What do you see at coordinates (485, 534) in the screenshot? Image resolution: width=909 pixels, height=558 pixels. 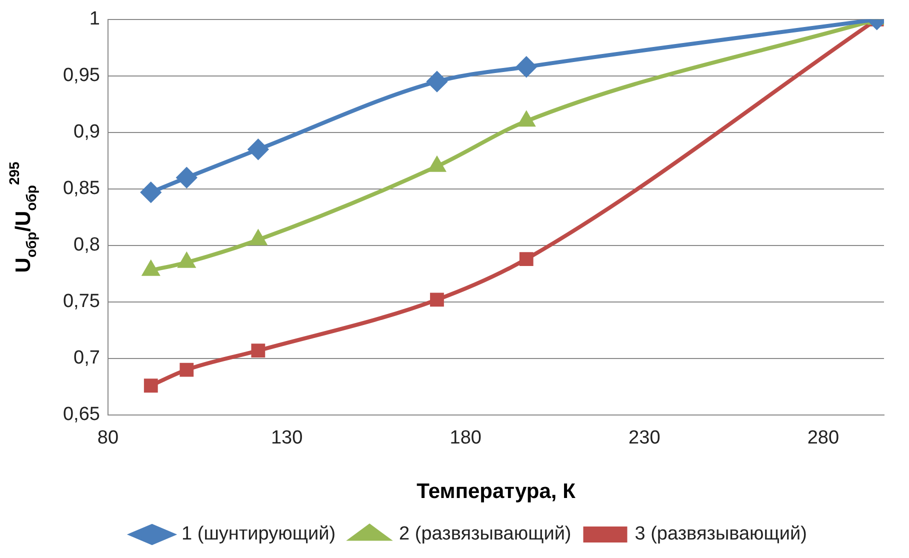 I see `legend-label: 2 (развязывающий)` at bounding box center [485, 534].